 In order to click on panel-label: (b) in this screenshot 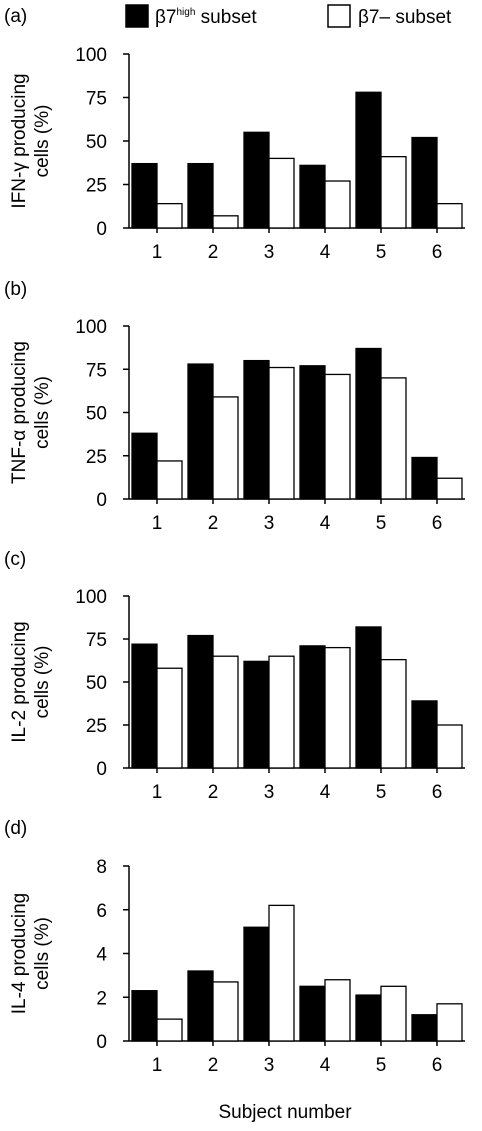, I will do `click(15, 289)`.